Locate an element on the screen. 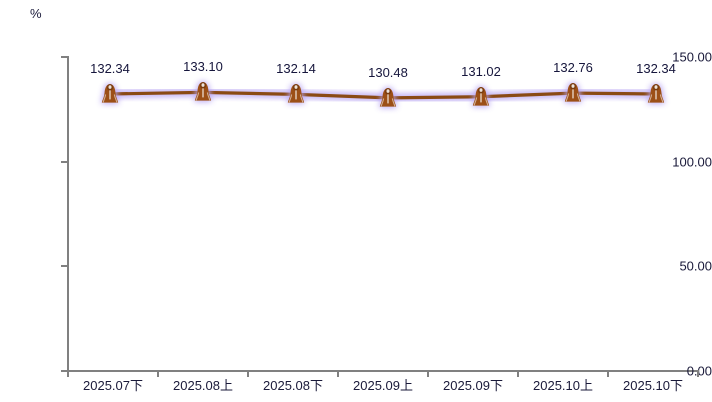  y-axis-tick-label: 50.00 is located at coordinates (695, 266).